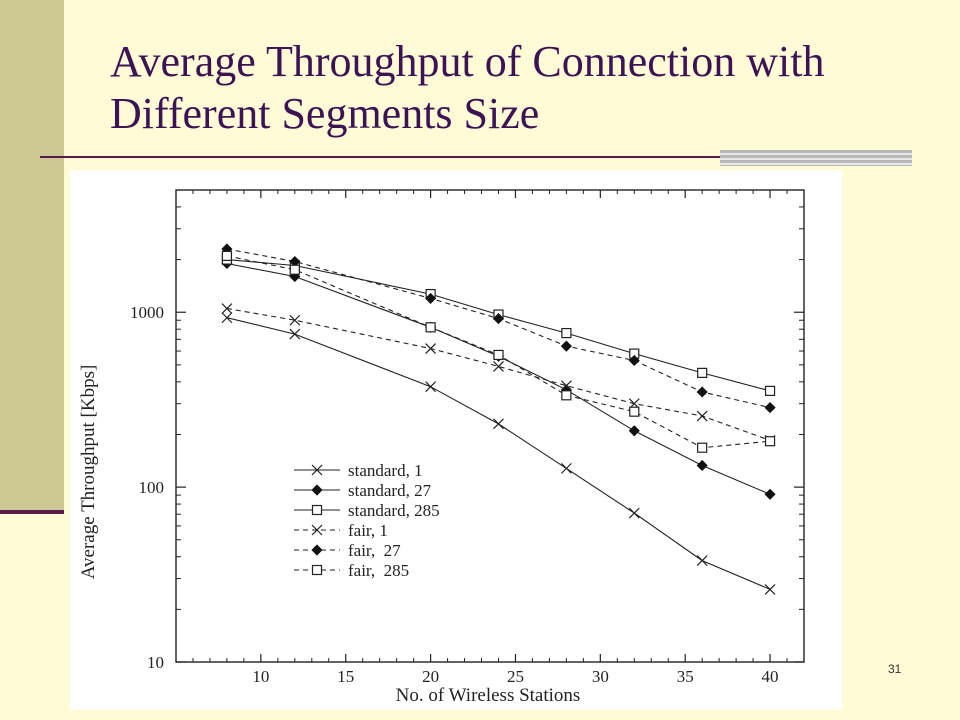 The height and width of the screenshot is (720, 960). I want to click on y-tick-label: 100, so click(152, 487).